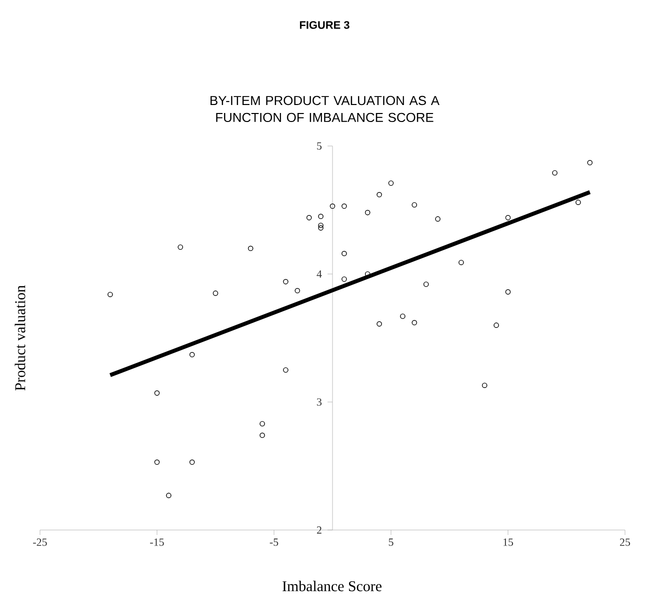 Image resolution: width=649 pixels, height=602 pixels. Describe the element at coordinates (391, 542) in the screenshot. I see `x-tick-label: 5` at that location.